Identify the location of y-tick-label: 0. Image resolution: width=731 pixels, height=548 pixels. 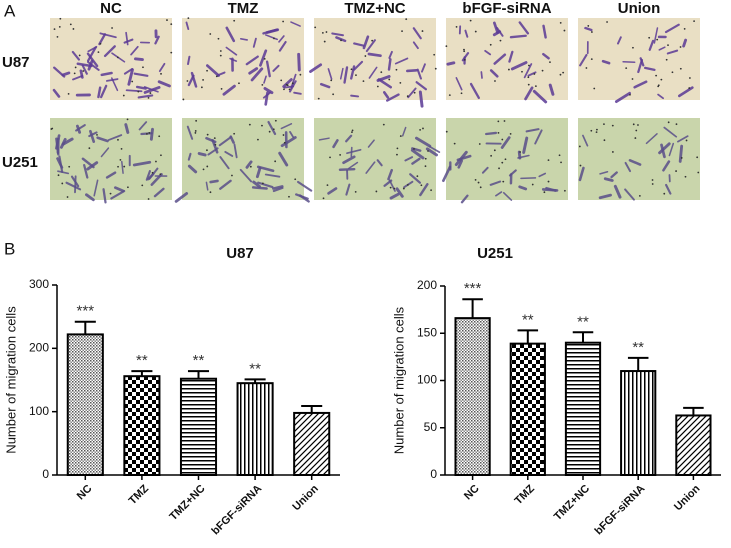
(45, 474).